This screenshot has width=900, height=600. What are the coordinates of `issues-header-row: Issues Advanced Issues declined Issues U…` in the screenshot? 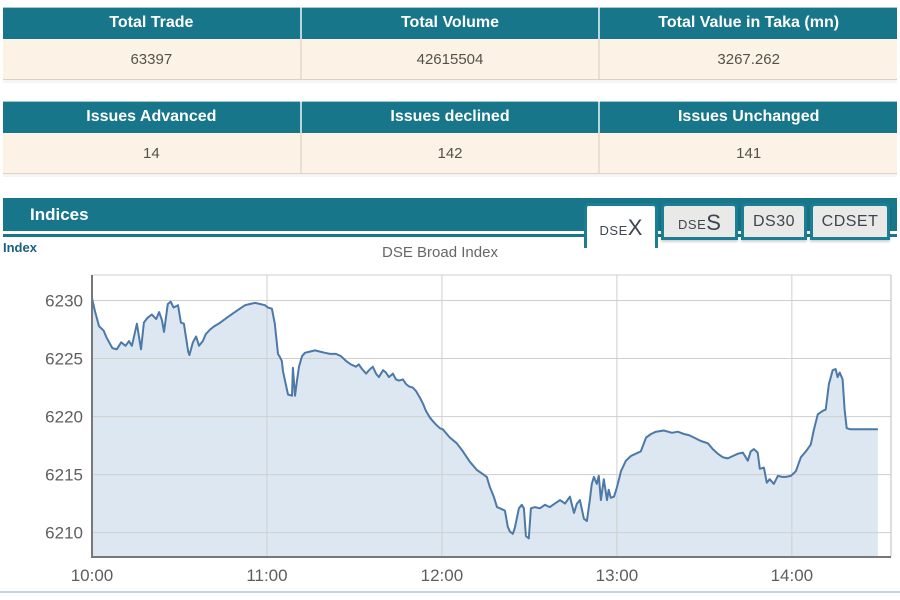 It's located at (450, 117).